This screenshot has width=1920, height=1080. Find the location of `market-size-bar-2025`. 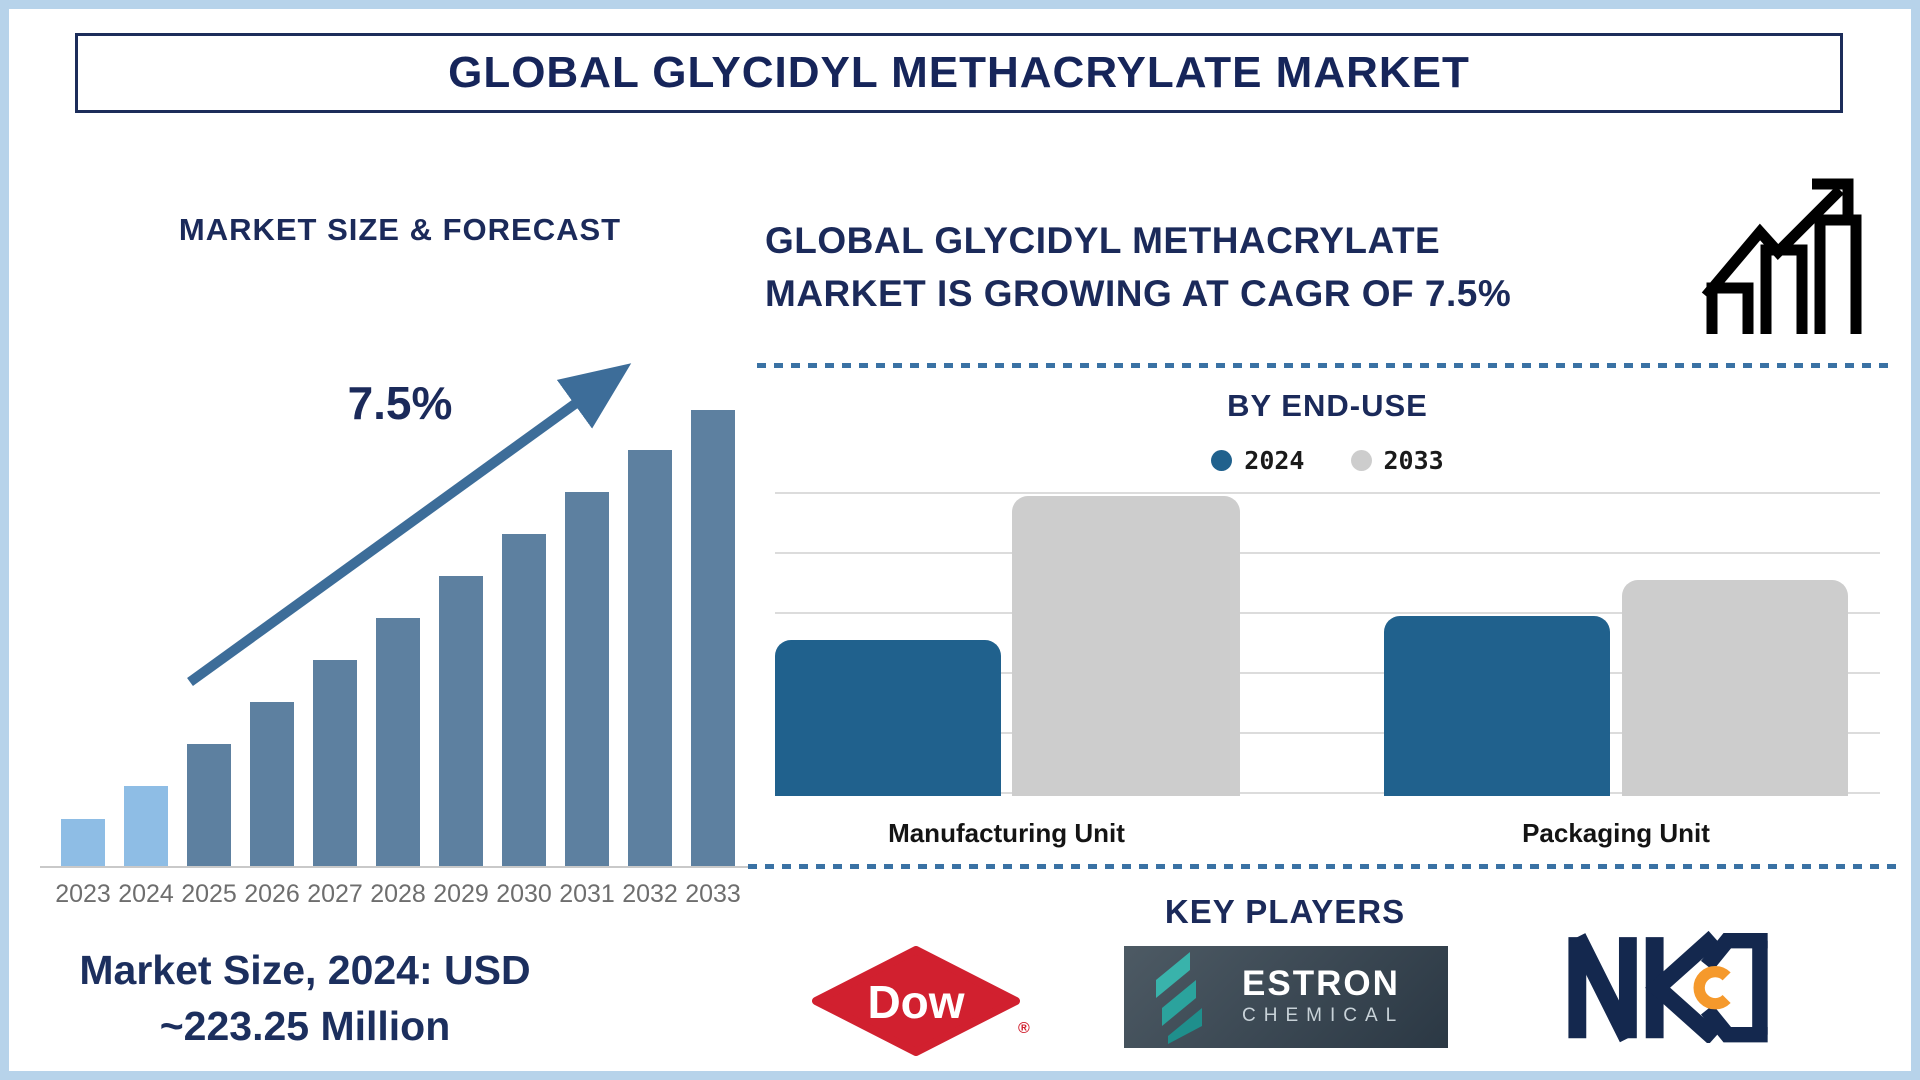

market-size-bar-2025 is located at coordinates (209, 806).